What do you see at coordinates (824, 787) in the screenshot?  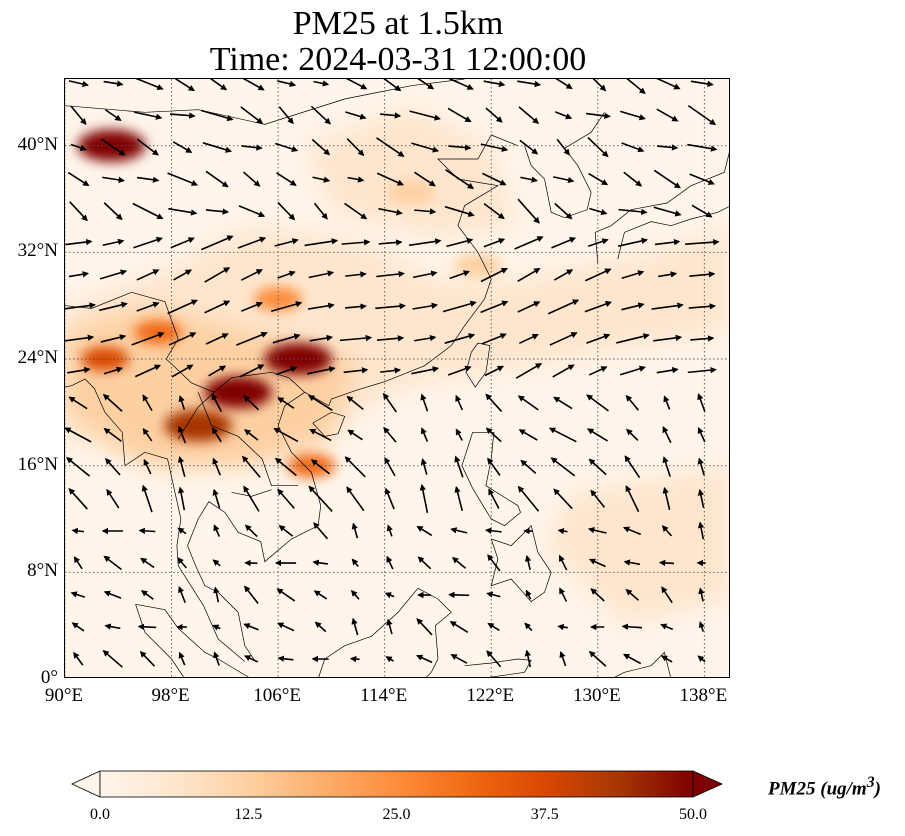 I see `colorbar-label: PM25 (ug/m3)` at bounding box center [824, 787].